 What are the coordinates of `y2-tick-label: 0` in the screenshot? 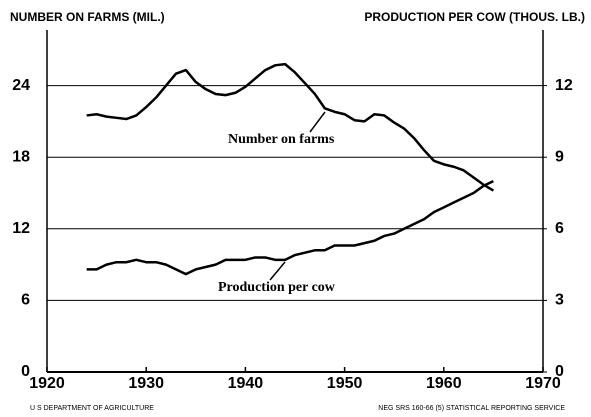 It's located at (559, 371).